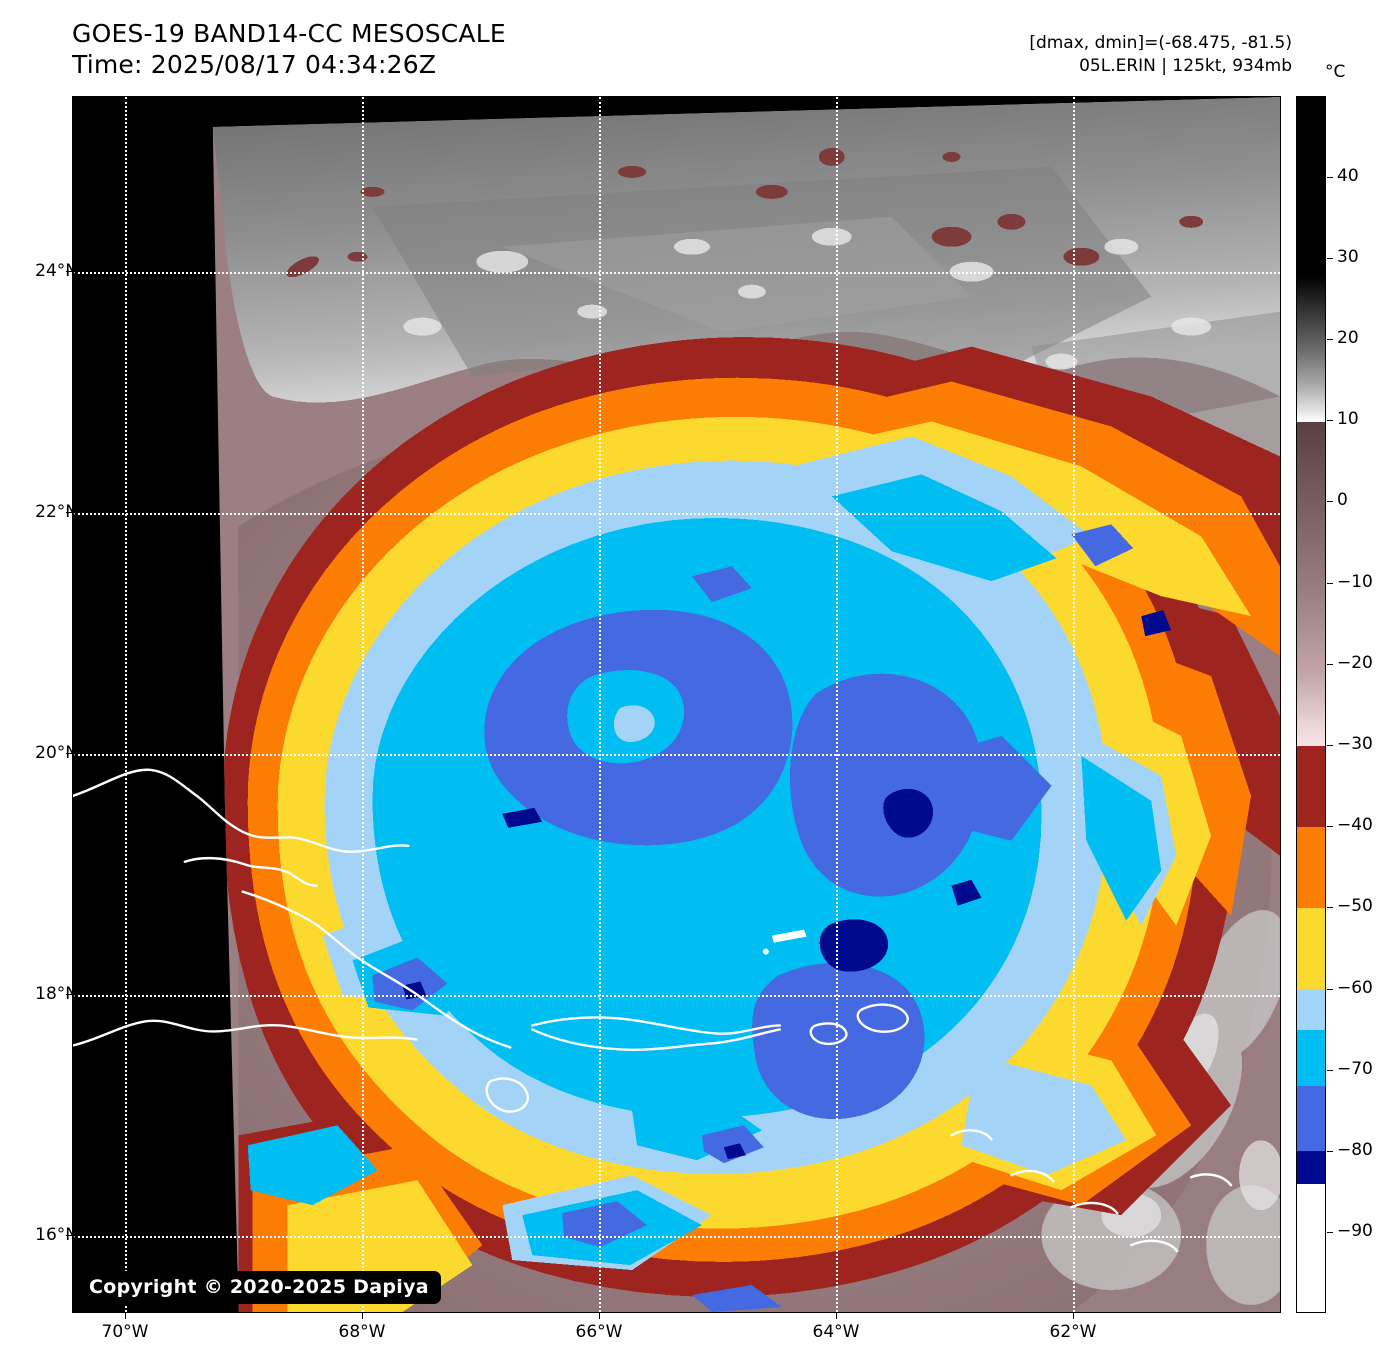  Describe the element at coordinates (289, 33) in the screenshot. I see `page-title: GOES-19 BAND14-CC MESOSCALE` at that location.